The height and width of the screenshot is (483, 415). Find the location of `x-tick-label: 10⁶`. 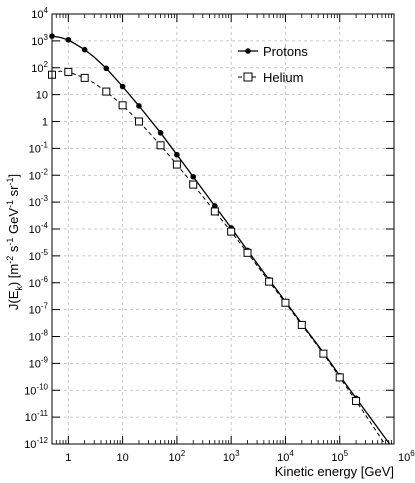

x-tick-label: 10⁶ is located at coordinates (406, 456).